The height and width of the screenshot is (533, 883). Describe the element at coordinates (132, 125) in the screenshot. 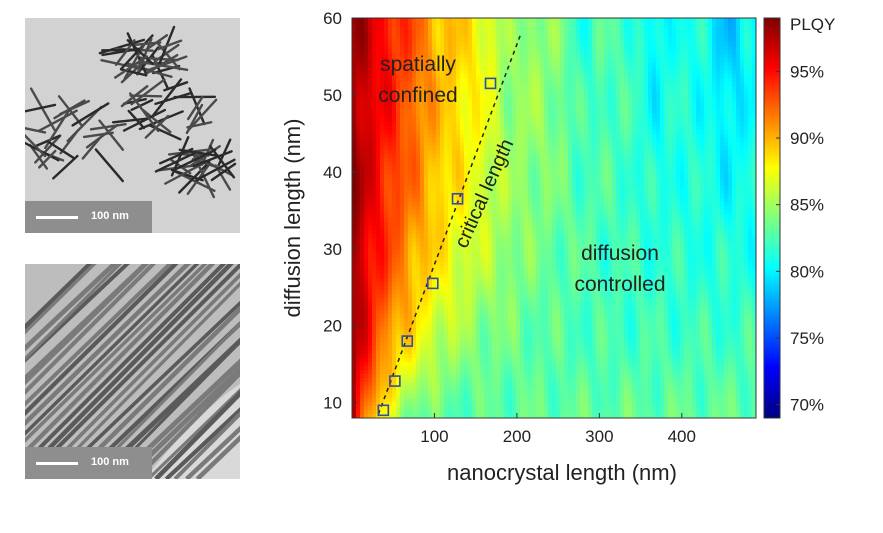

I see `tem-image-short-nanorods-drawing` at that location.